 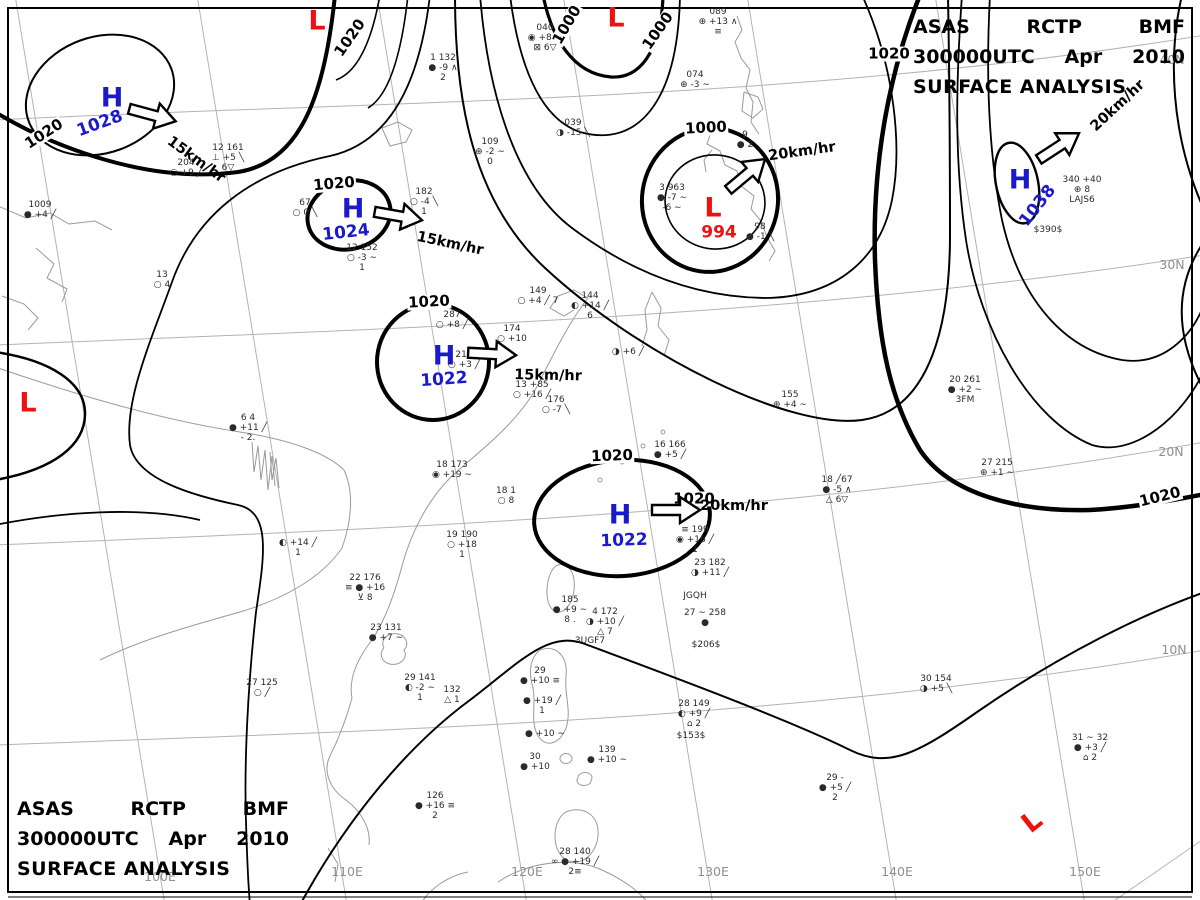 I want to click on station-plot: 287 ○ +8 ╱, so click(x=452, y=319).